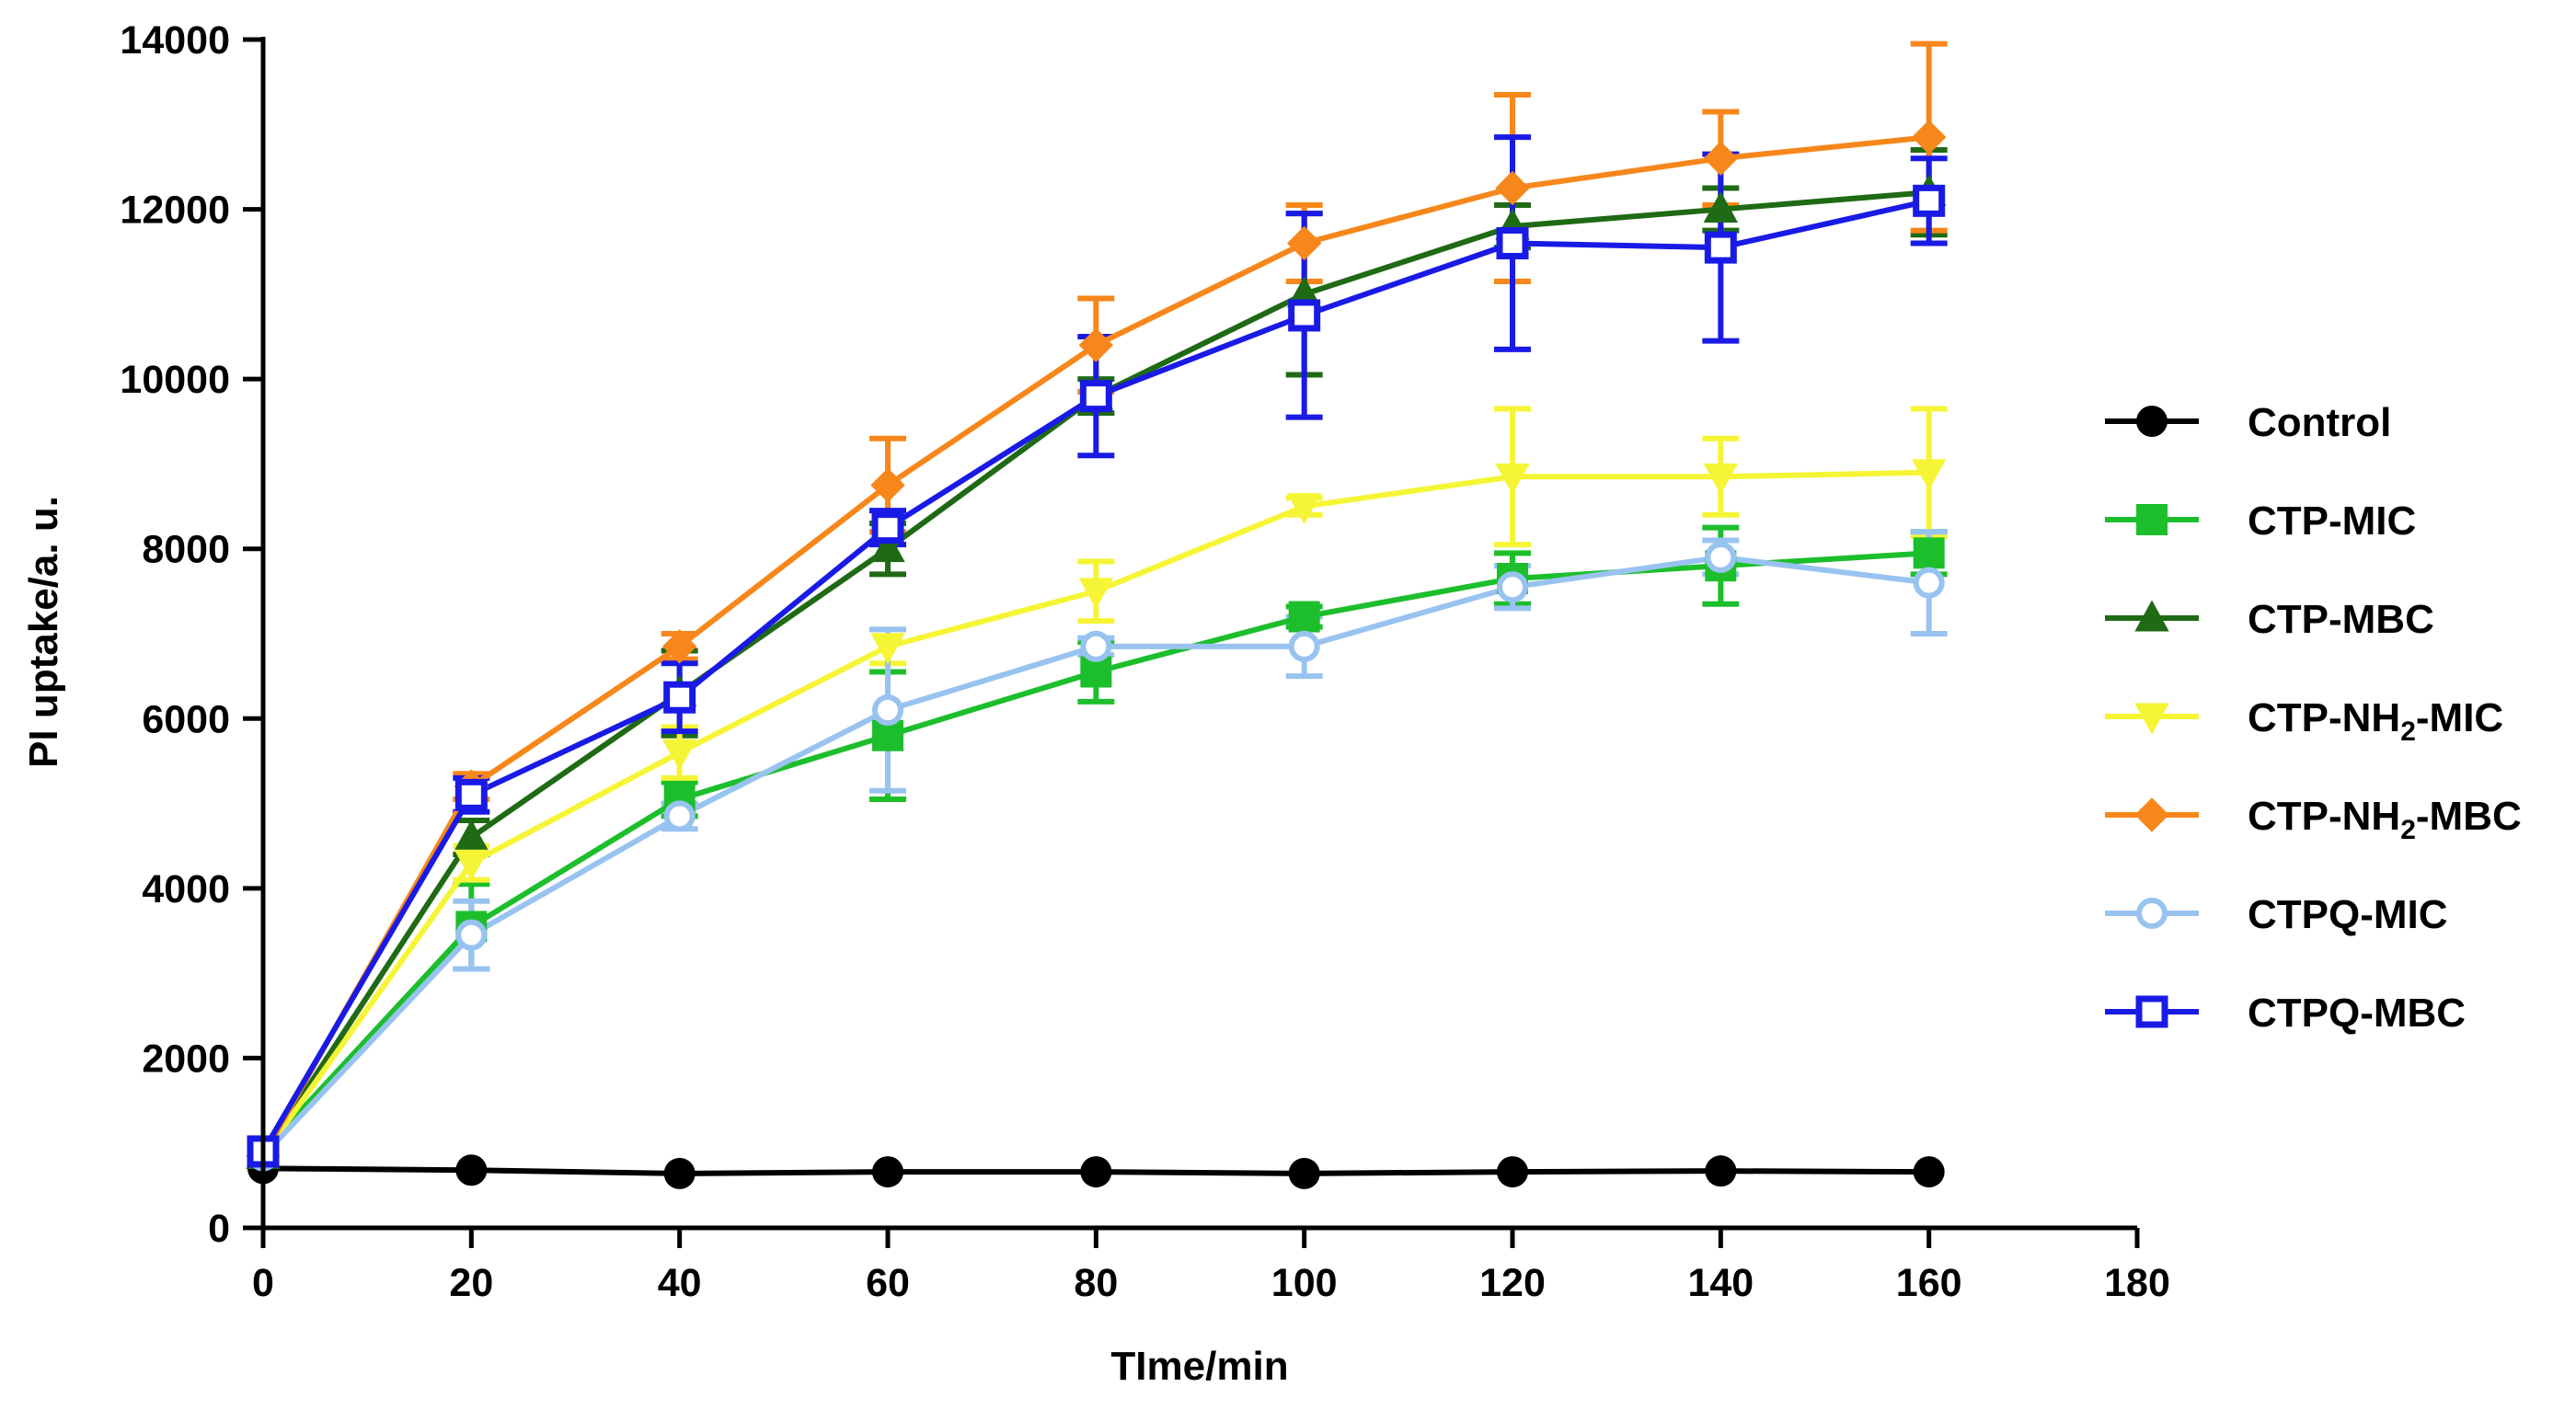 Image resolution: width=2576 pixels, height=1421 pixels. I want to click on legend-label-ctp-nh2-mbc: CTP-NH2-MBC, so click(2385, 819).